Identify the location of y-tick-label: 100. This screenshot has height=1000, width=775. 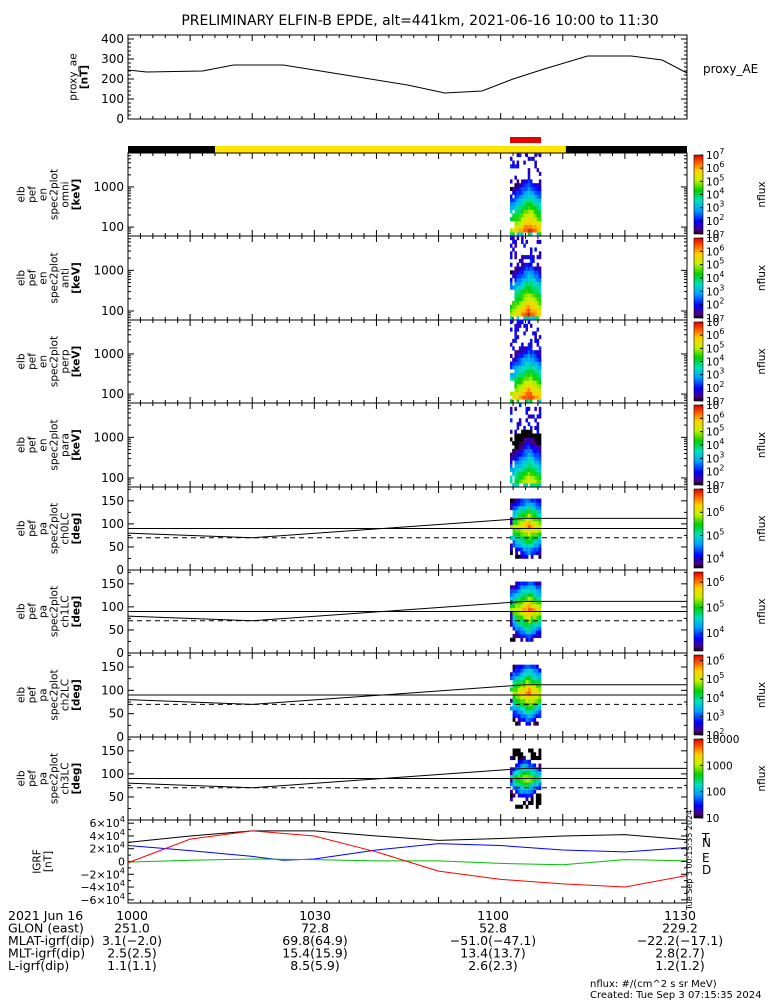
(112, 524).